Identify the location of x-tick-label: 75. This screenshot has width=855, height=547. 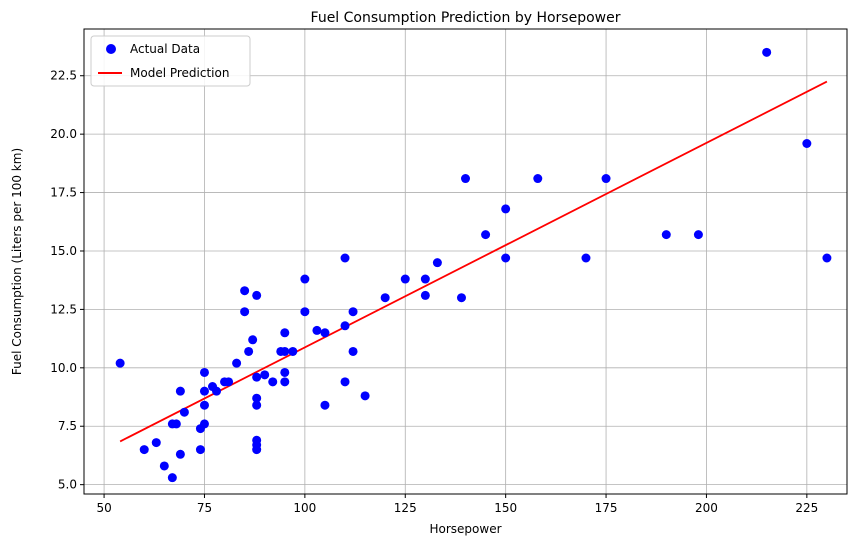
(204, 508).